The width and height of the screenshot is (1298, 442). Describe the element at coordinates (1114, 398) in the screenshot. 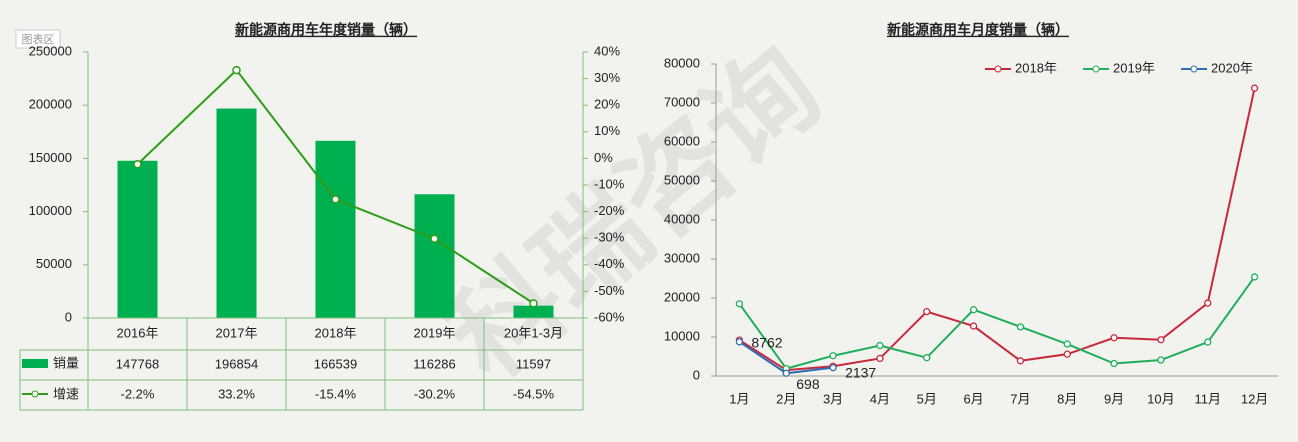

I see `x-tick-label: 9月` at that location.